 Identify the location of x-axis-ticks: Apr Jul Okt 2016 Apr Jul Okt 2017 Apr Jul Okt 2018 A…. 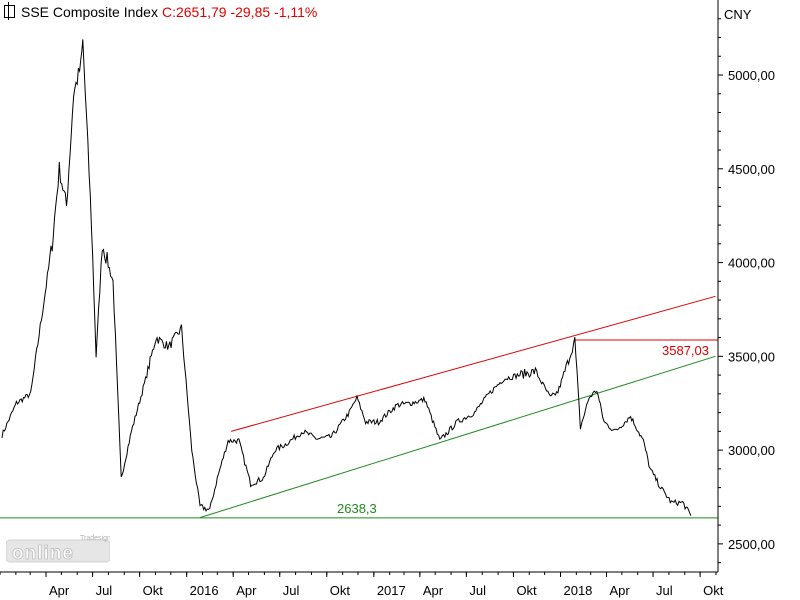
(362, 585).